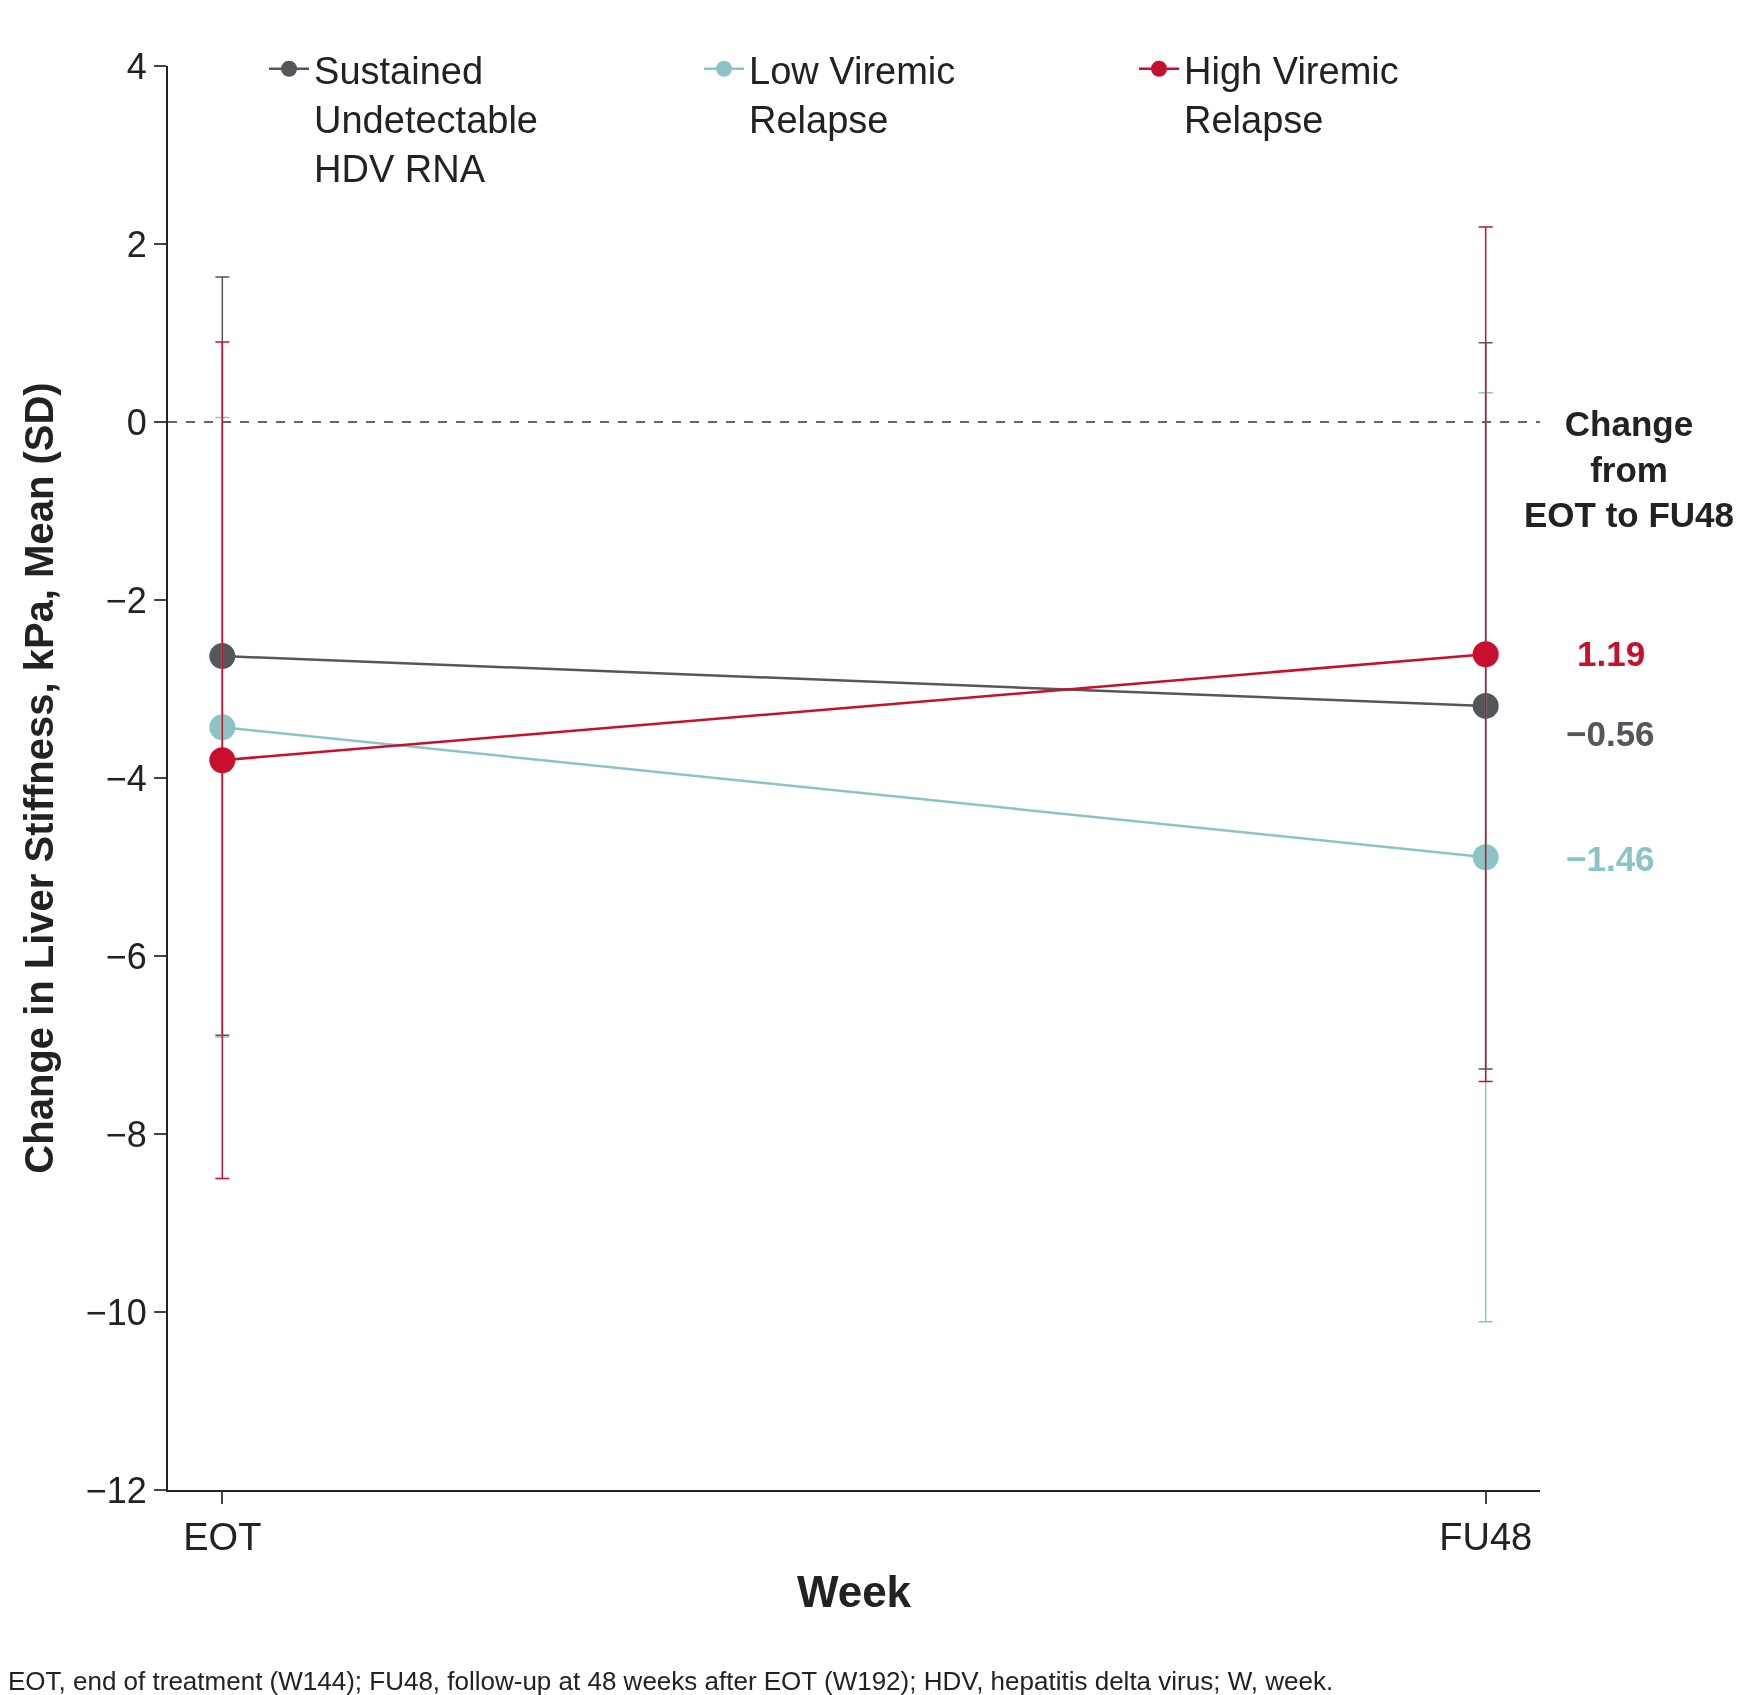 This screenshot has height=1695, width=1752. I want to click on text: EOT, end of treatment (W144); FU48, follow-up at 48 weeks after EOT (W192); HDV, hepatitis delta virus; W, week., so click(671, 1680).